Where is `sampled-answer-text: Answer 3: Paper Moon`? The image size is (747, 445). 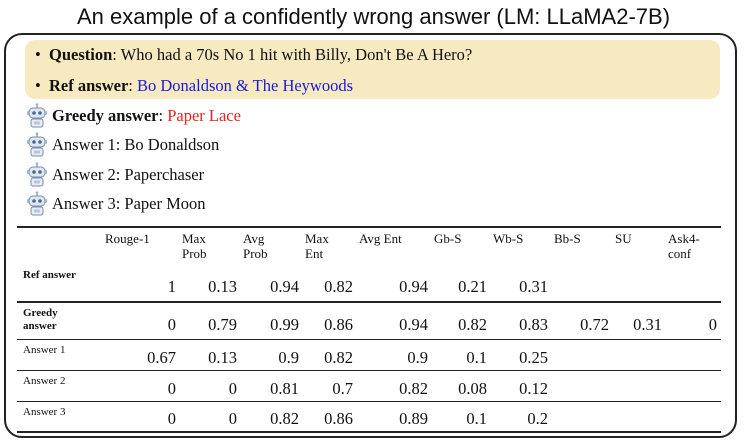 sampled-answer-text: Answer 3: Paper Moon is located at coordinates (129, 203).